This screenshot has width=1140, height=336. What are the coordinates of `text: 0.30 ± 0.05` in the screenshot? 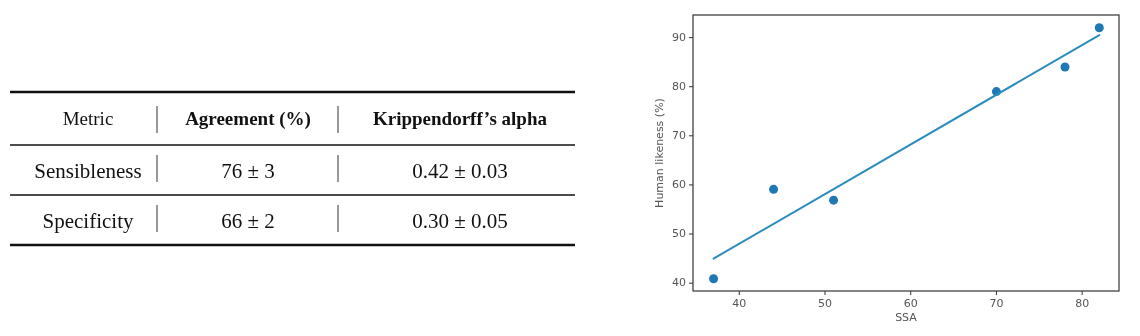 It's located at (460, 220).